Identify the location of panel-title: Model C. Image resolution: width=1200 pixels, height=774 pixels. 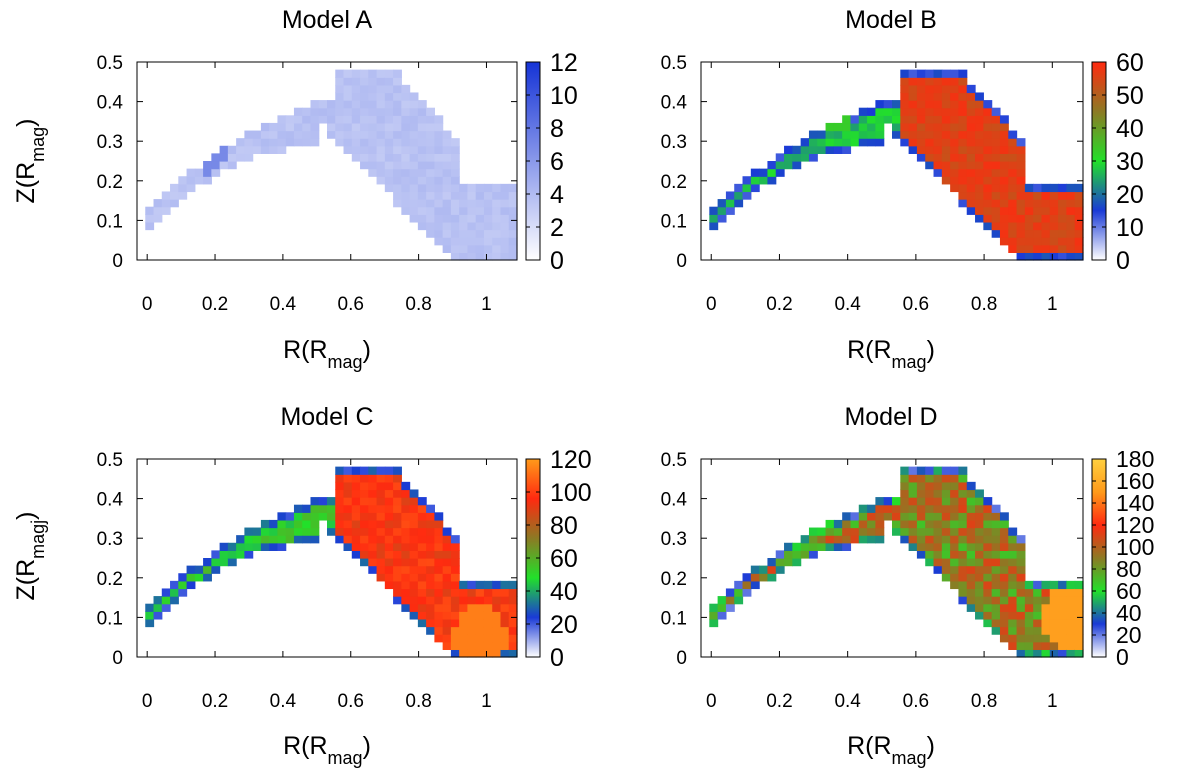
(326, 417).